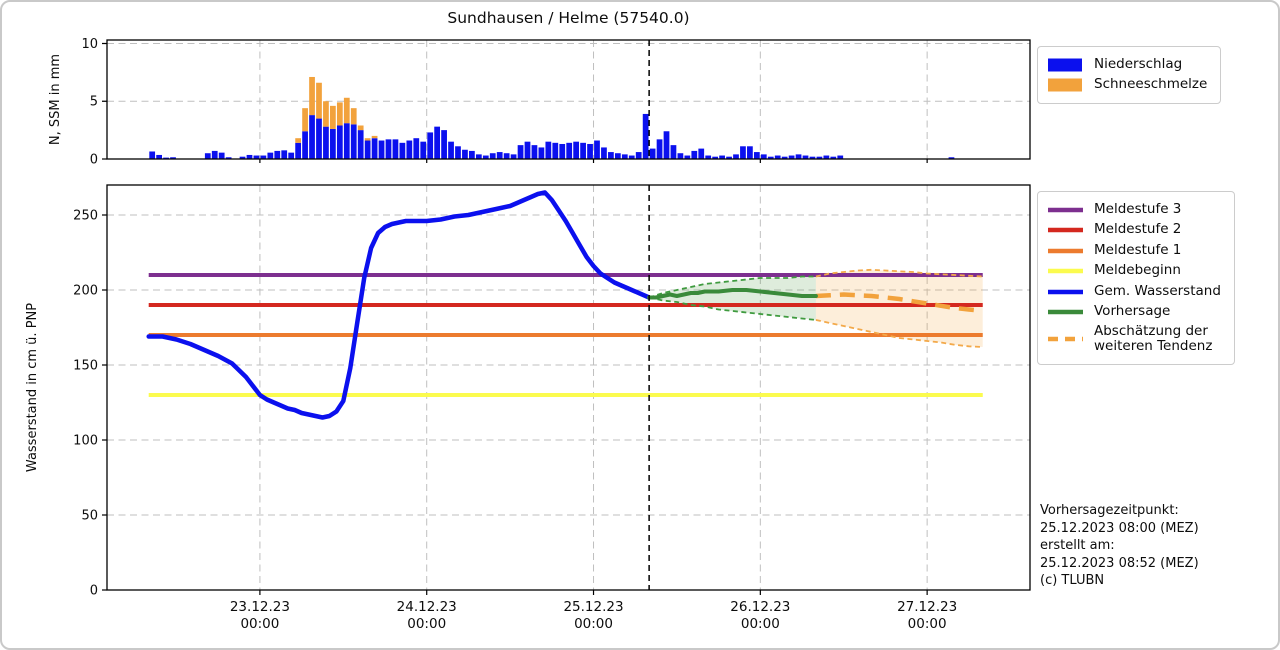 This screenshot has width=1280, height=650. Describe the element at coordinates (1065, 64) in the screenshot. I see `niederschlag-swatch-icon` at that location.